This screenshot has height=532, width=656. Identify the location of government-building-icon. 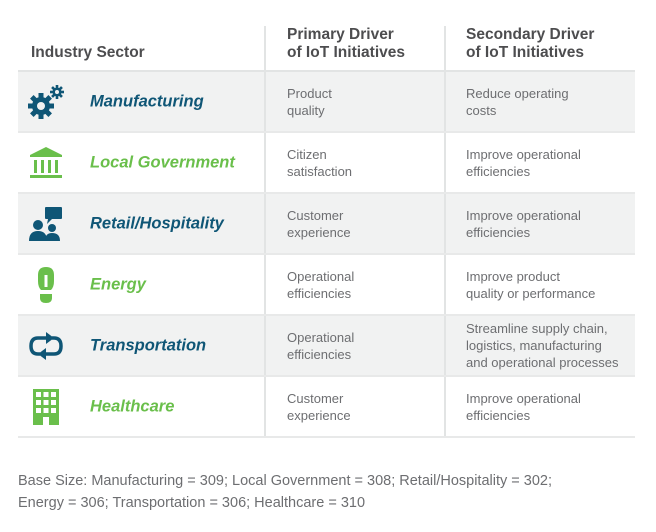
(46, 163).